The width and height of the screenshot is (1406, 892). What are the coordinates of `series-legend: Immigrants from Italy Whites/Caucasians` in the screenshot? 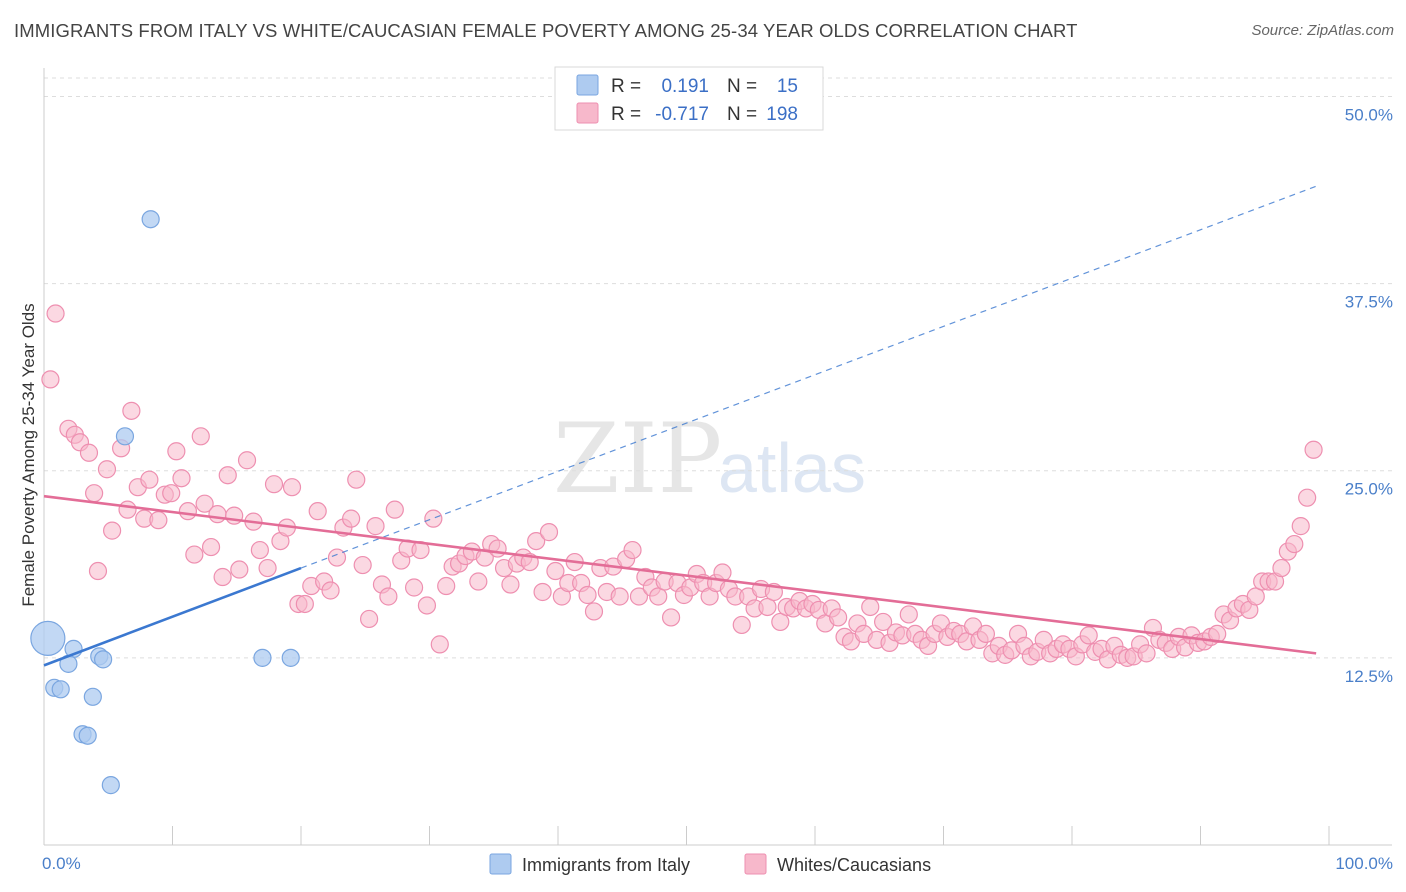 It's located at (710, 864).